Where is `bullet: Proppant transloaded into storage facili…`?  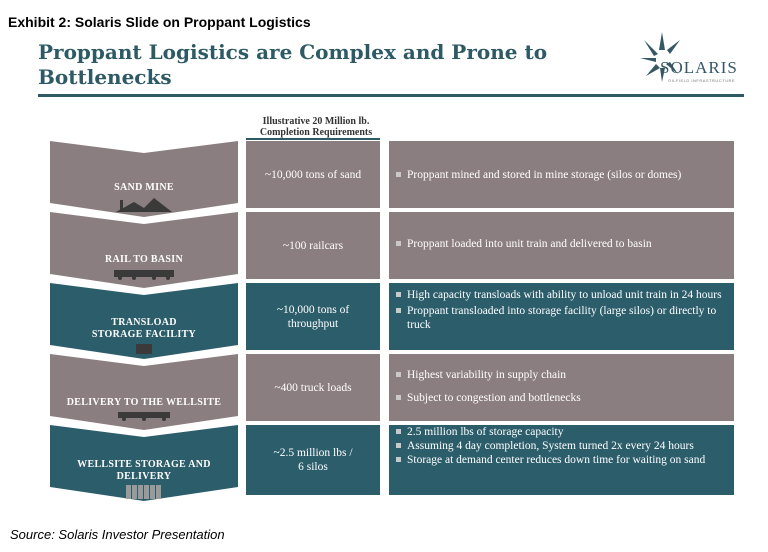 bullet: Proppant transloaded into storage facili… is located at coordinates (561, 318).